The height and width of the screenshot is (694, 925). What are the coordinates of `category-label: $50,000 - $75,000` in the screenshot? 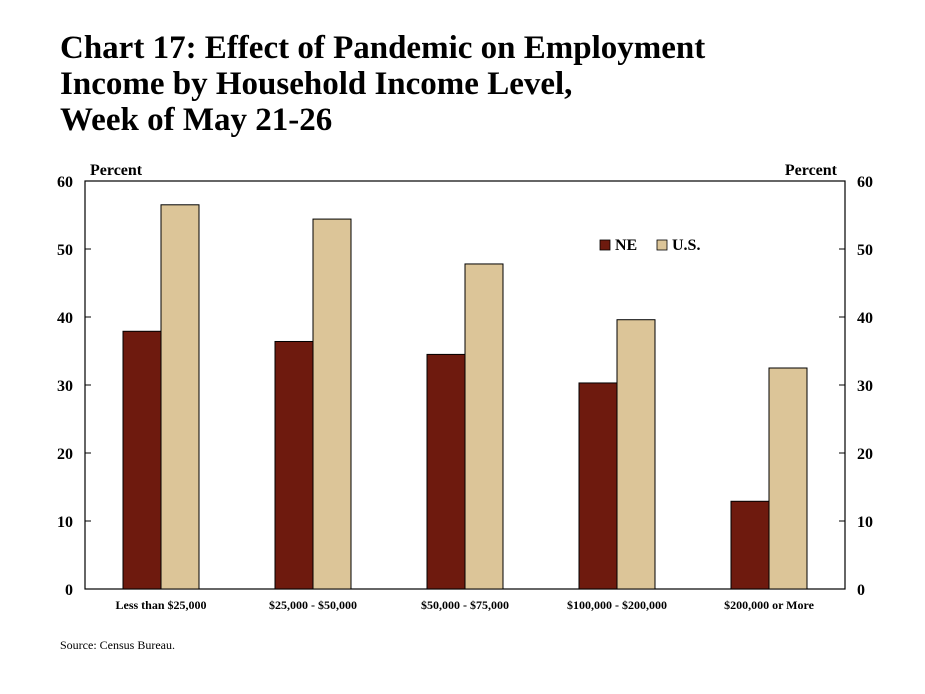 It's located at (465, 605).